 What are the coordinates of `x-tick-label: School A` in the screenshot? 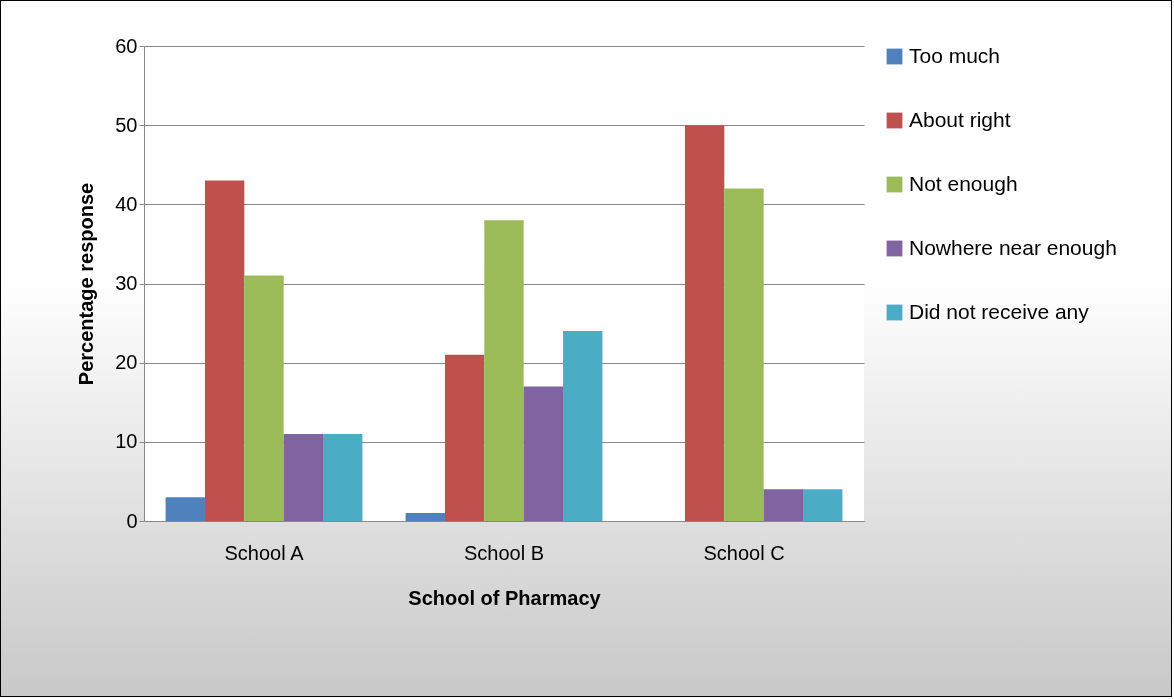 It's located at (264, 552).